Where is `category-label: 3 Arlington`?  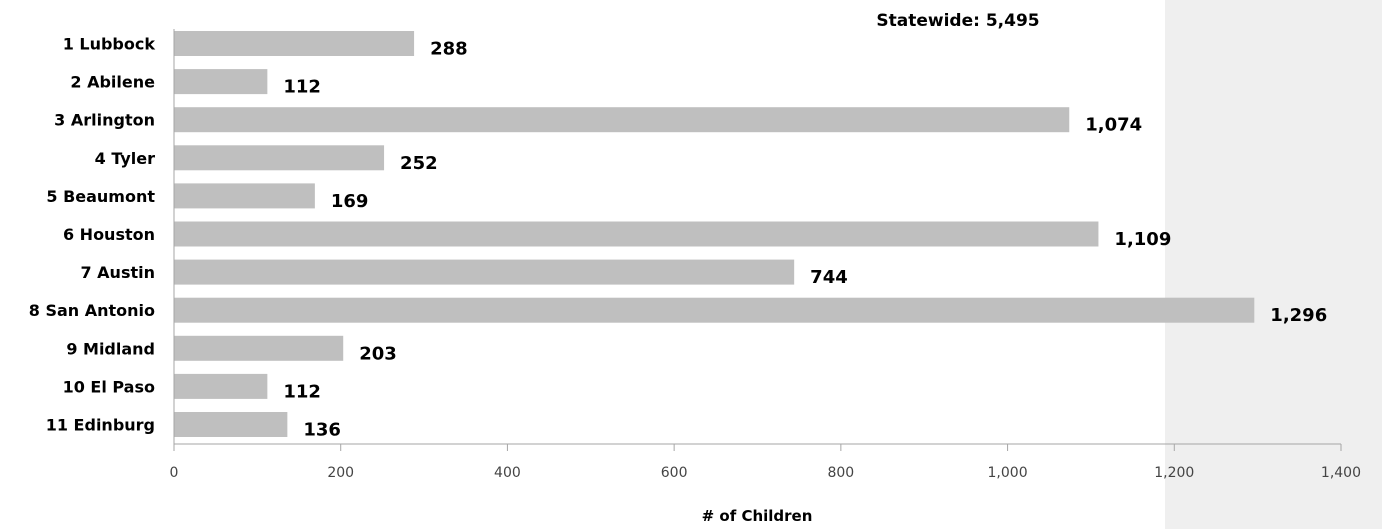
category-label: 3 Arlington is located at coordinates (104, 120).